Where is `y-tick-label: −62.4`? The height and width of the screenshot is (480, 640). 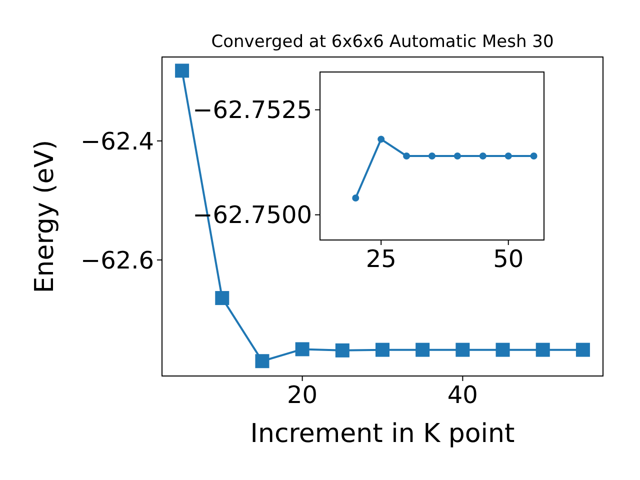
y-tick-label: −62.4 is located at coordinates (117, 141).